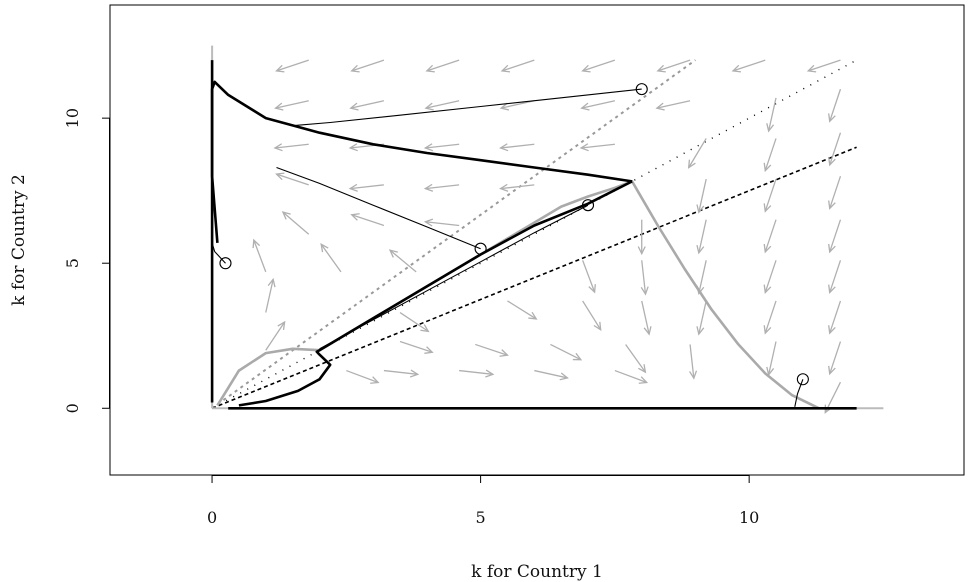  What do you see at coordinates (212, 517) in the screenshot?
I see `x-tick-label: 0` at bounding box center [212, 517].